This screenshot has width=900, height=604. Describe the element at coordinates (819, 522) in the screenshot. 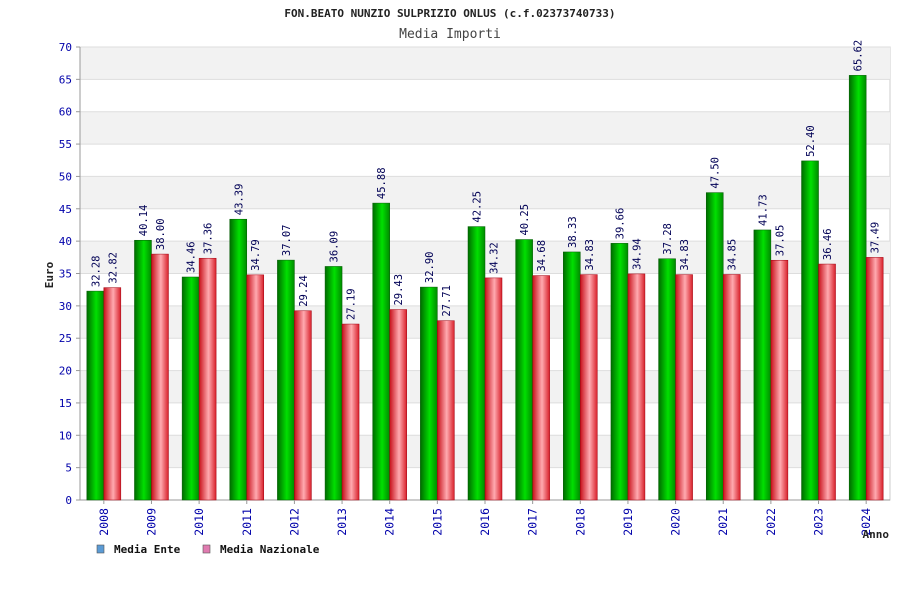

I see `x-tick-label: 2023` at that location.